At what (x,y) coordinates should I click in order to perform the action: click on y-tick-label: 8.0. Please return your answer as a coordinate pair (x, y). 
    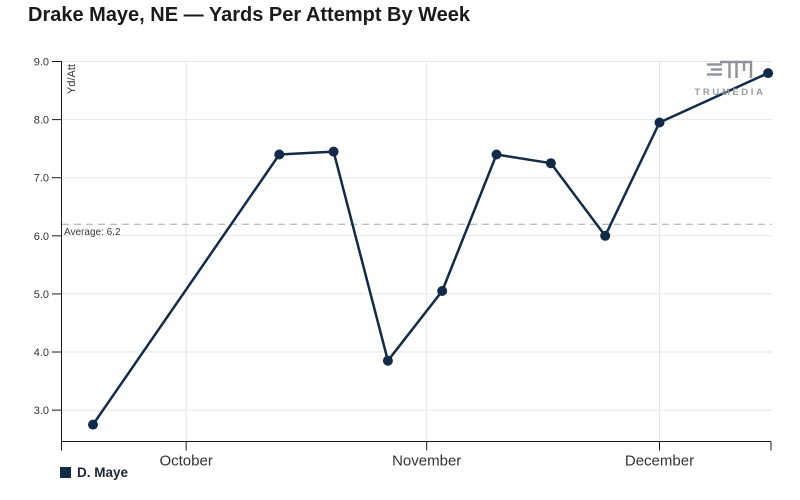
    Looking at the image, I should click on (41, 121).